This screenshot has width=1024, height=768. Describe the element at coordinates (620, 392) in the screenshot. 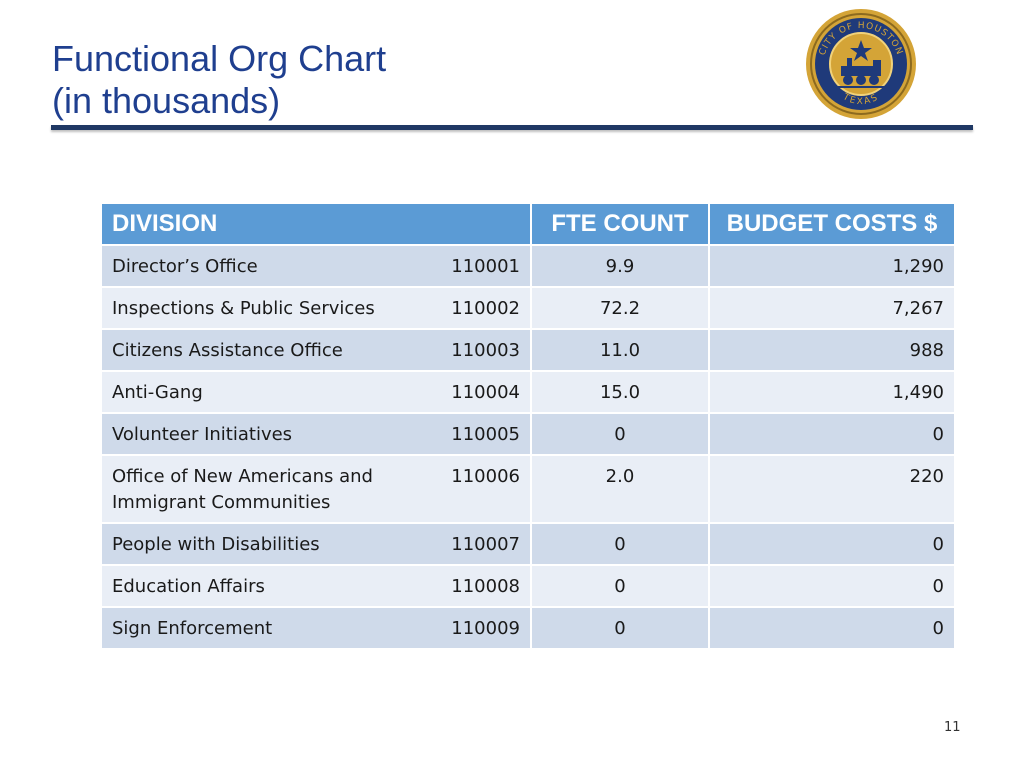

I see `fte-count: 15.0` at that location.